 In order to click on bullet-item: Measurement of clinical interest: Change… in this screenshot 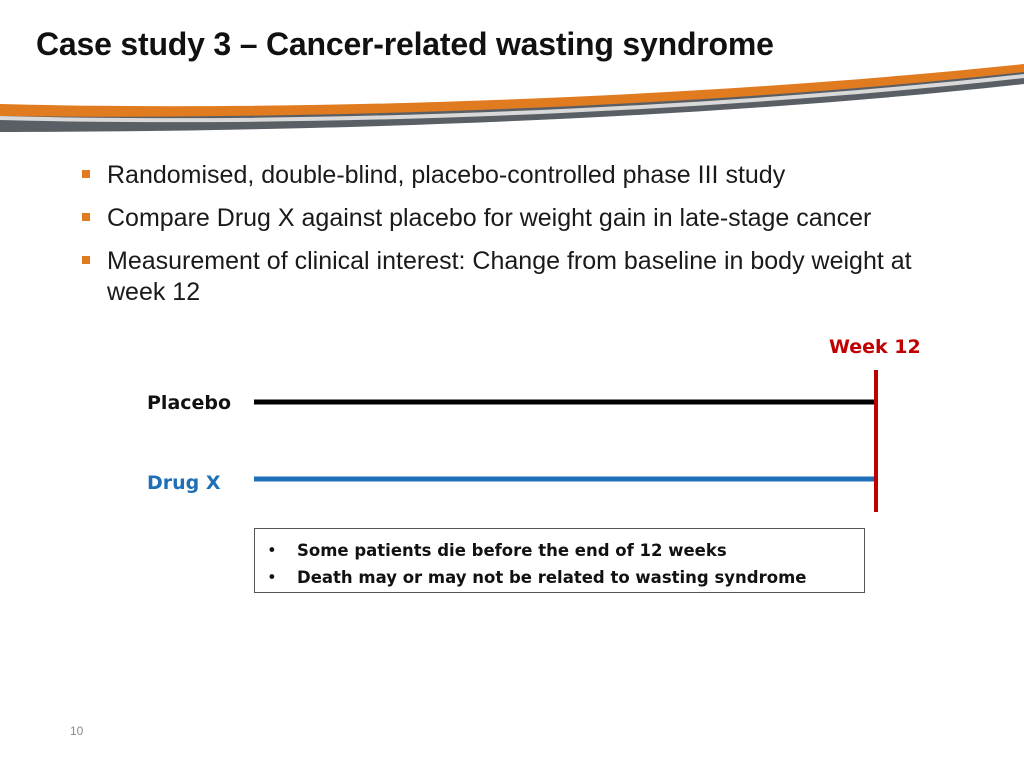, I will do `click(497, 277)`.